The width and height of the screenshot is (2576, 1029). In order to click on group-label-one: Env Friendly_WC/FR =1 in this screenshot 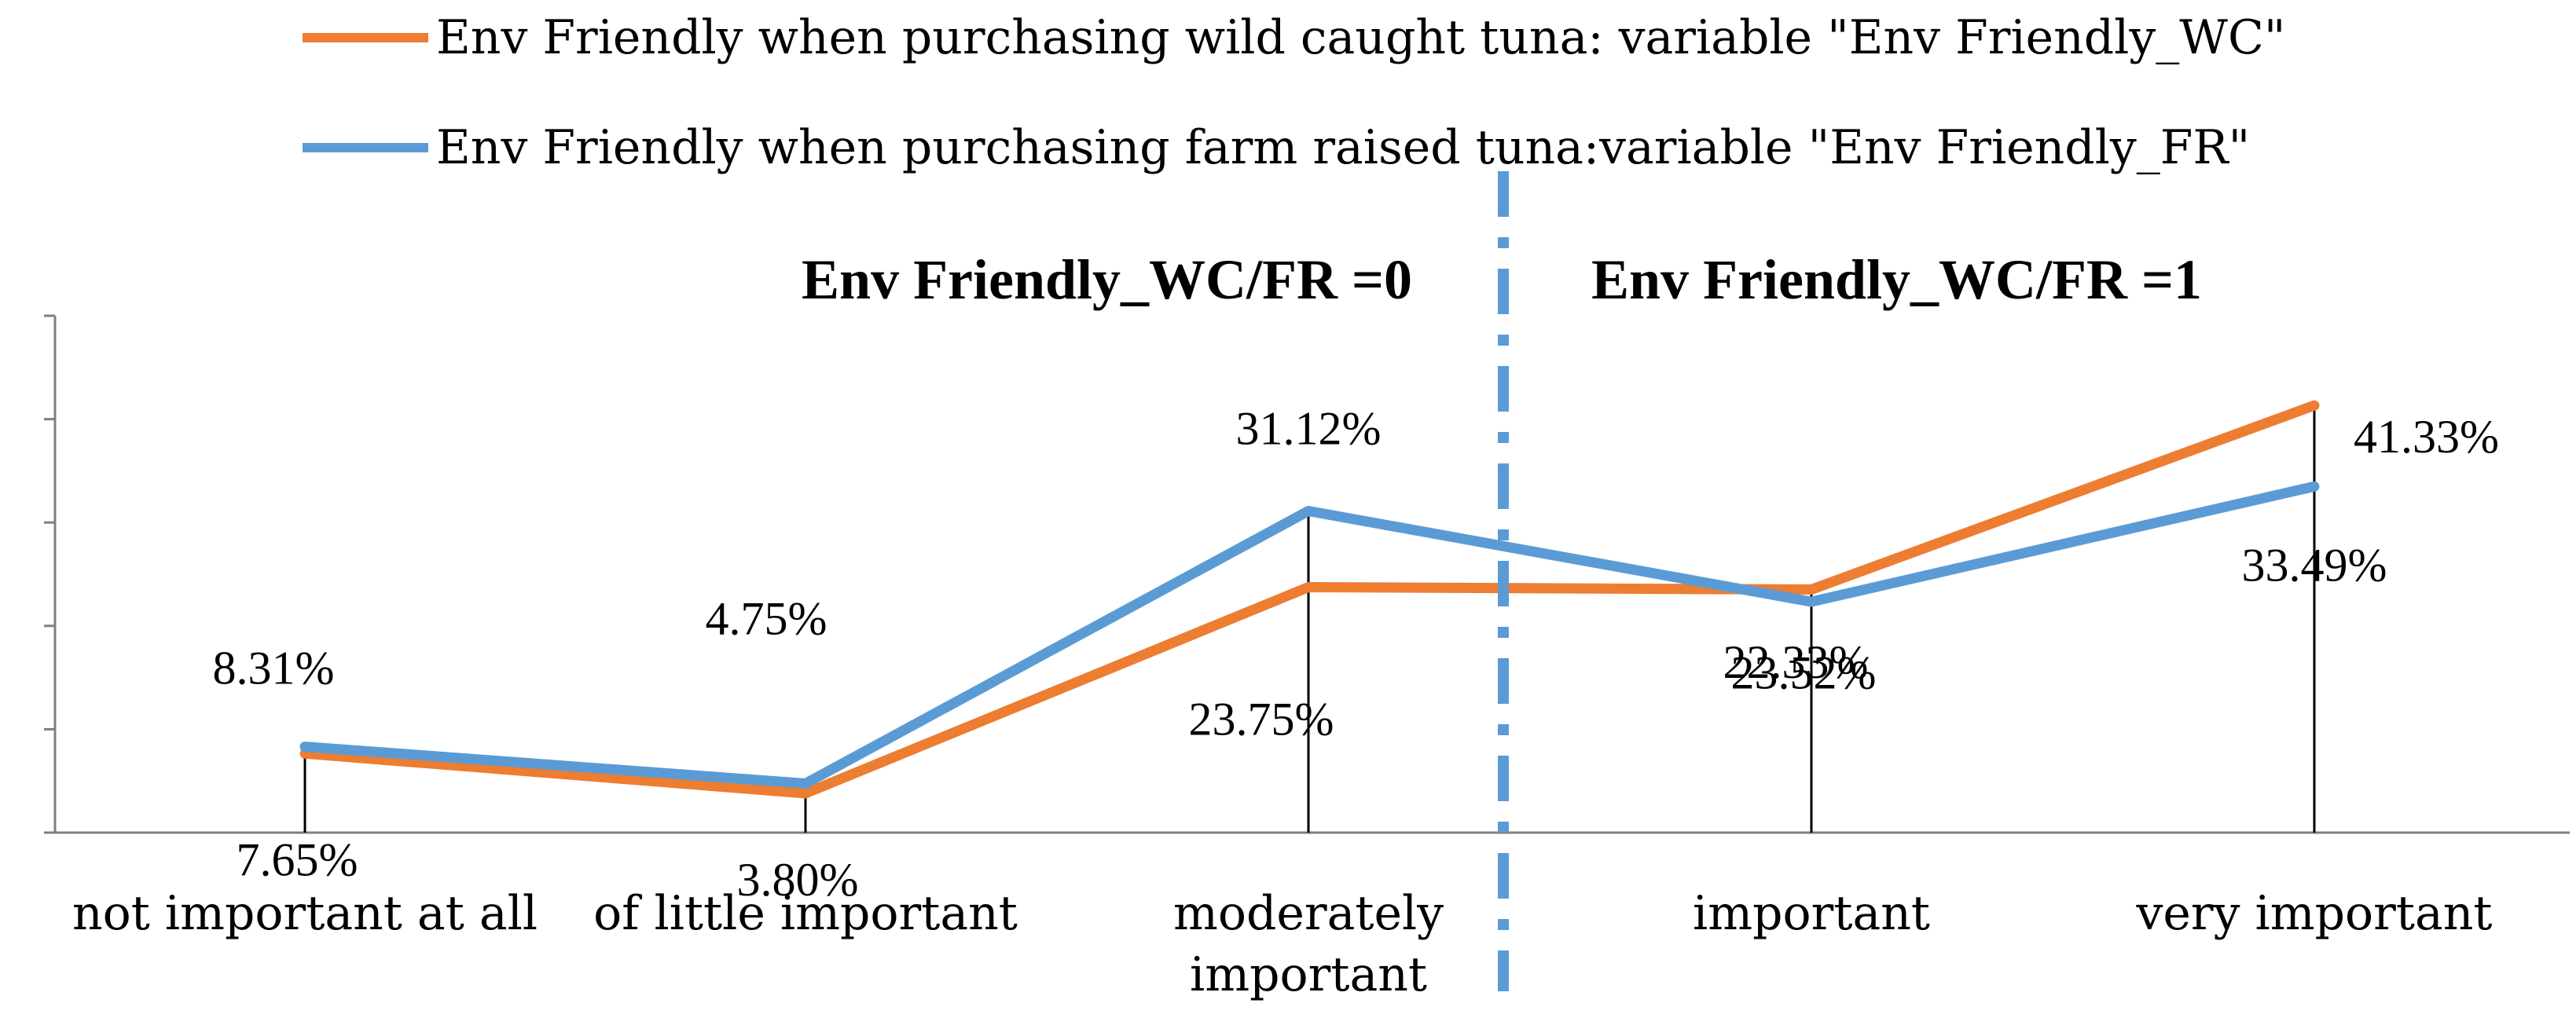, I will do `click(1897, 279)`.